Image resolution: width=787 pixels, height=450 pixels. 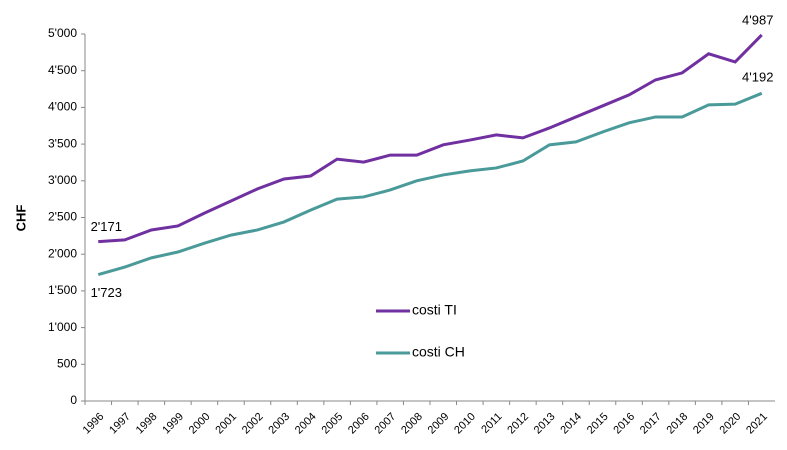 What do you see at coordinates (412, 424) in the screenshot?
I see `x-tick-label: 2008` at bounding box center [412, 424].